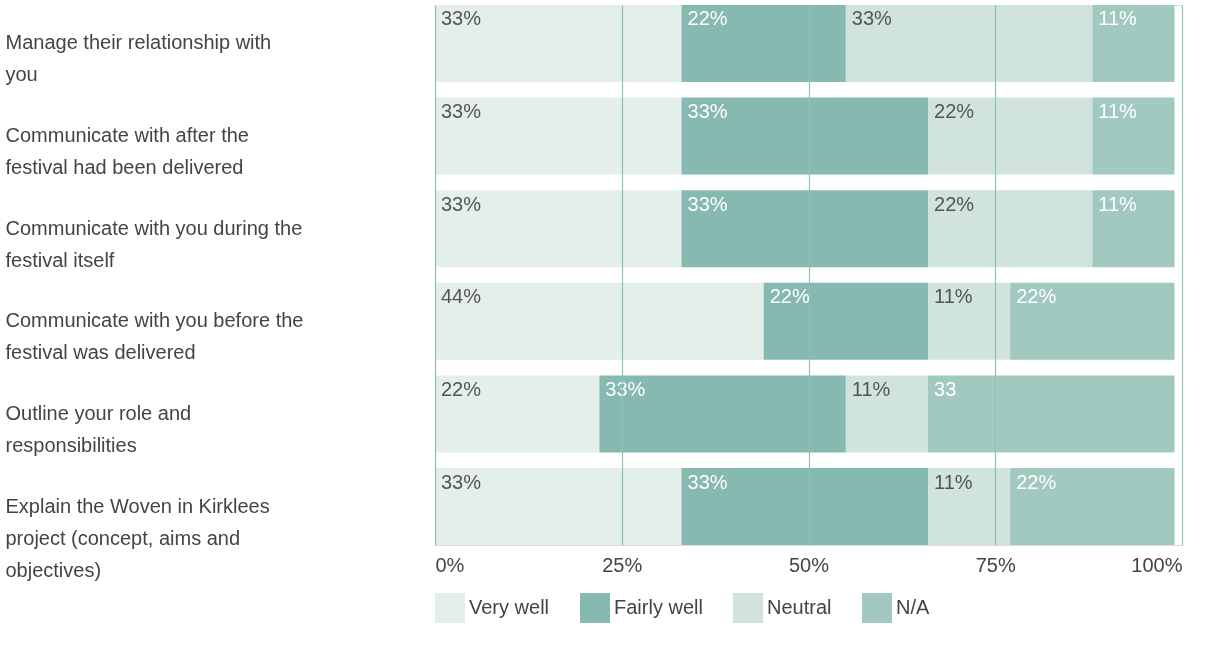  Describe the element at coordinates (154, 243) in the screenshot. I see `y-tick-label: Communicate with you during the festival itself` at that location.